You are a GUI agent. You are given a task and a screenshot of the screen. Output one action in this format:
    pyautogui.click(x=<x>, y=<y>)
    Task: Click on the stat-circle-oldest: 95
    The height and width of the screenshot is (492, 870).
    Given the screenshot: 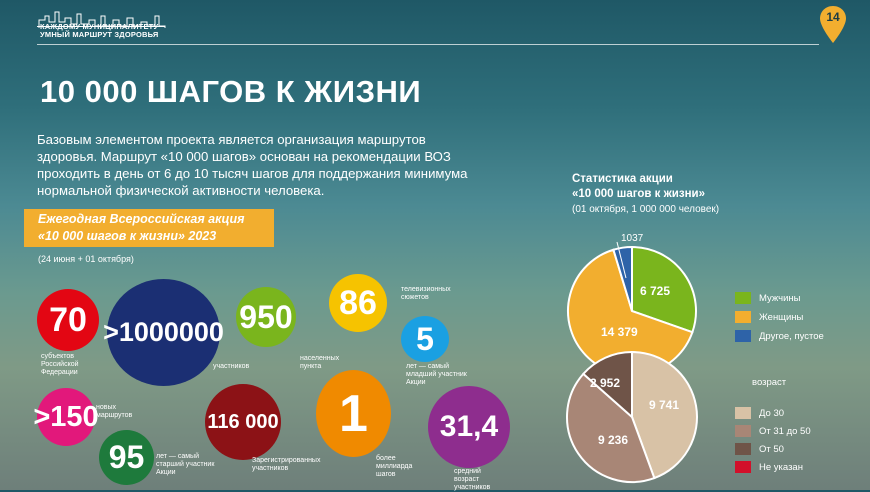 What is the action you would take?
    pyautogui.click(x=126, y=457)
    